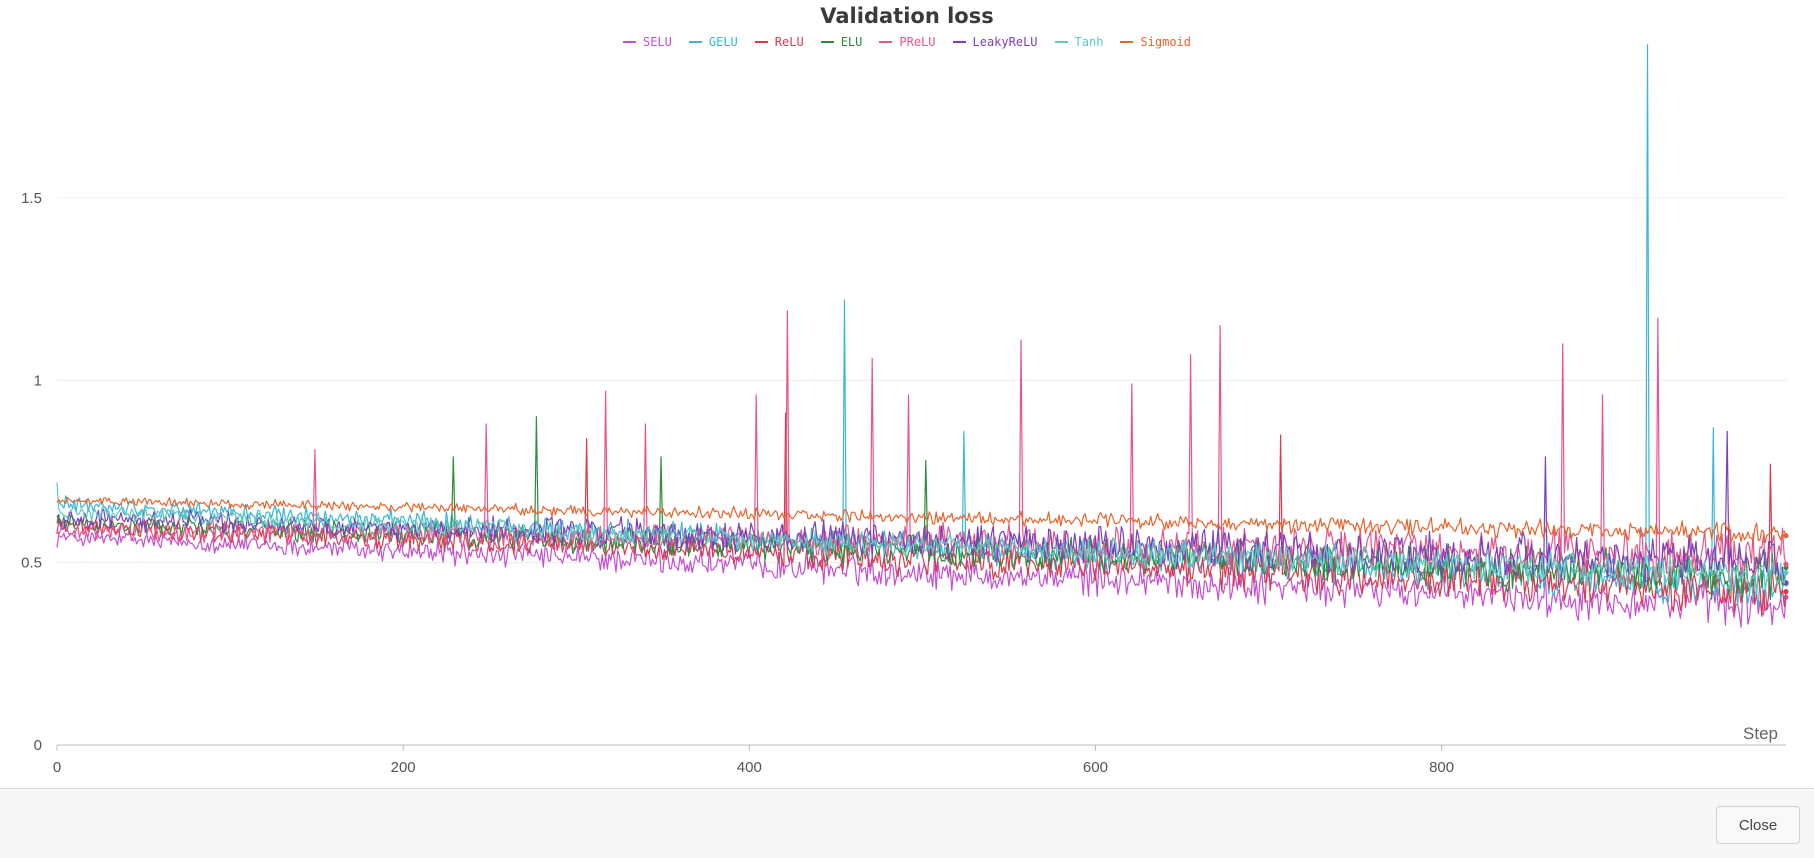 Image resolution: width=1814 pixels, height=858 pixels. I want to click on legend-label: LeakyReLU, so click(1005, 42).